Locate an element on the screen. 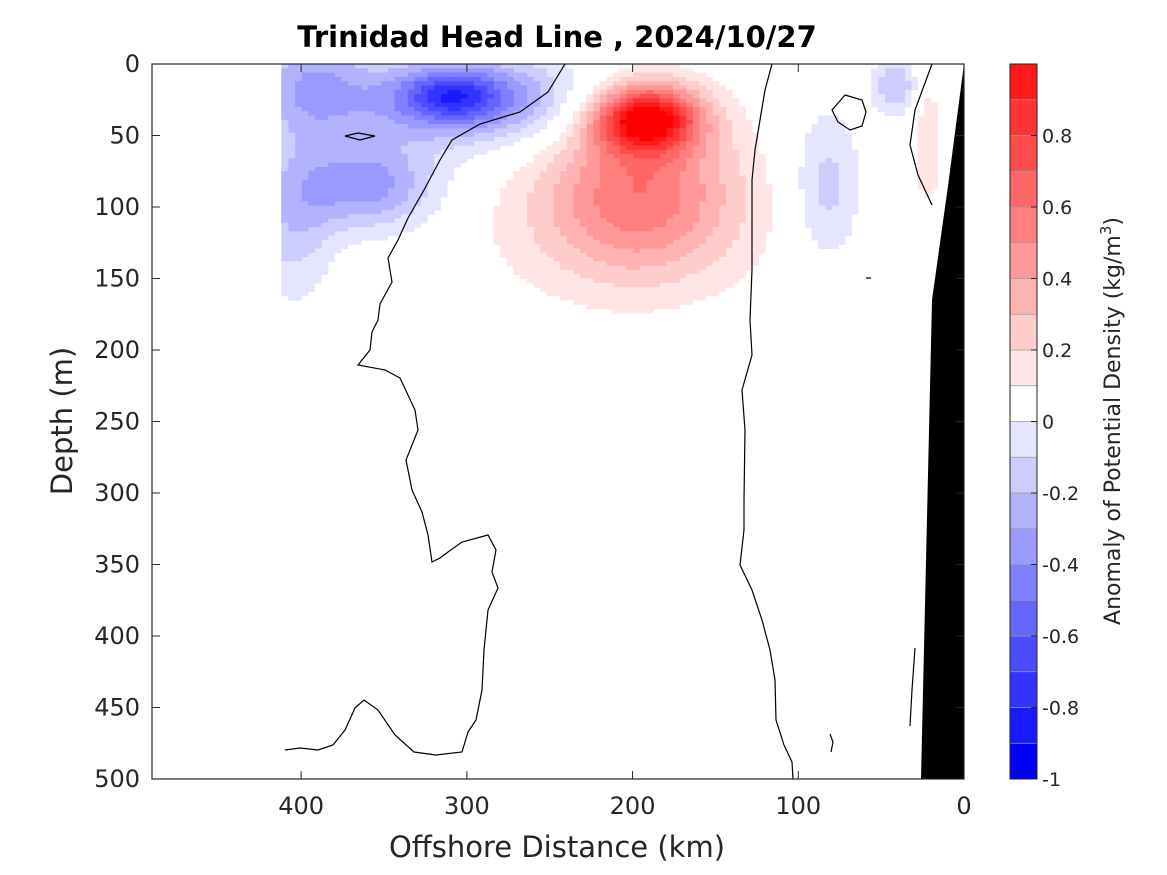  colorbar is located at coordinates (1023, 421).